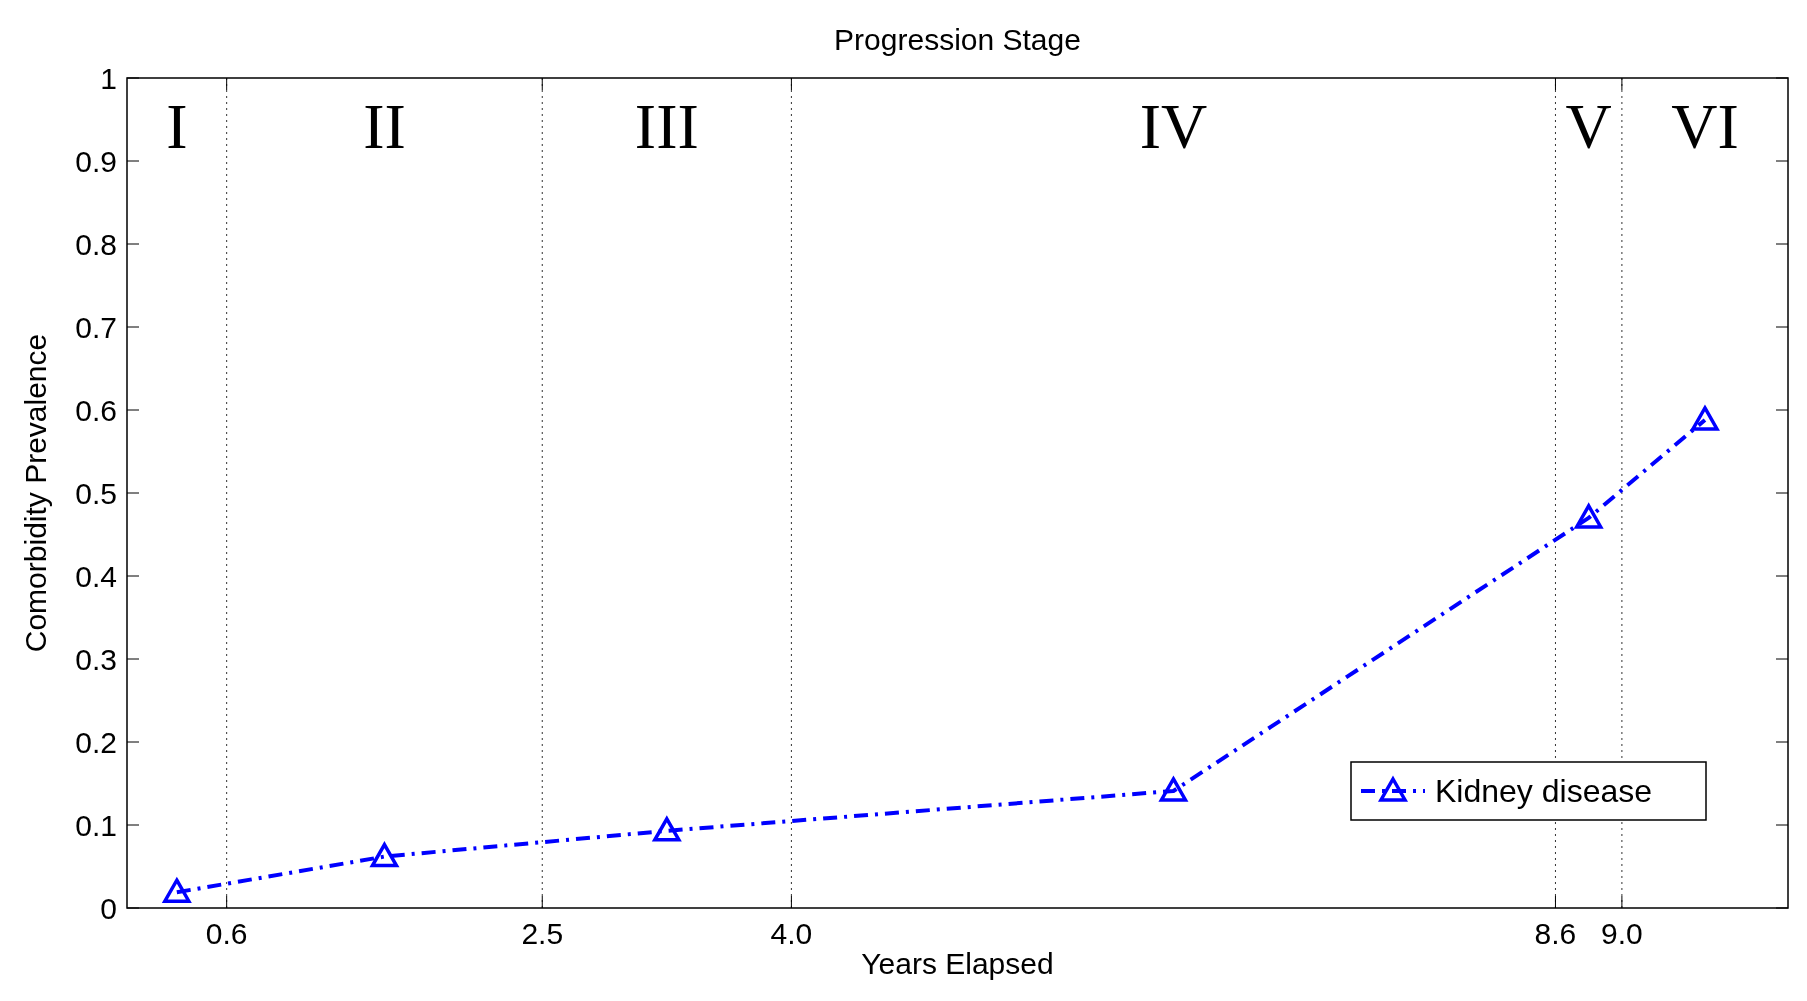 This screenshot has width=1807, height=1001. What do you see at coordinates (542, 933) in the screenshot?
I see `x-tick-label: 2.5` at bounding box center [542, 933].